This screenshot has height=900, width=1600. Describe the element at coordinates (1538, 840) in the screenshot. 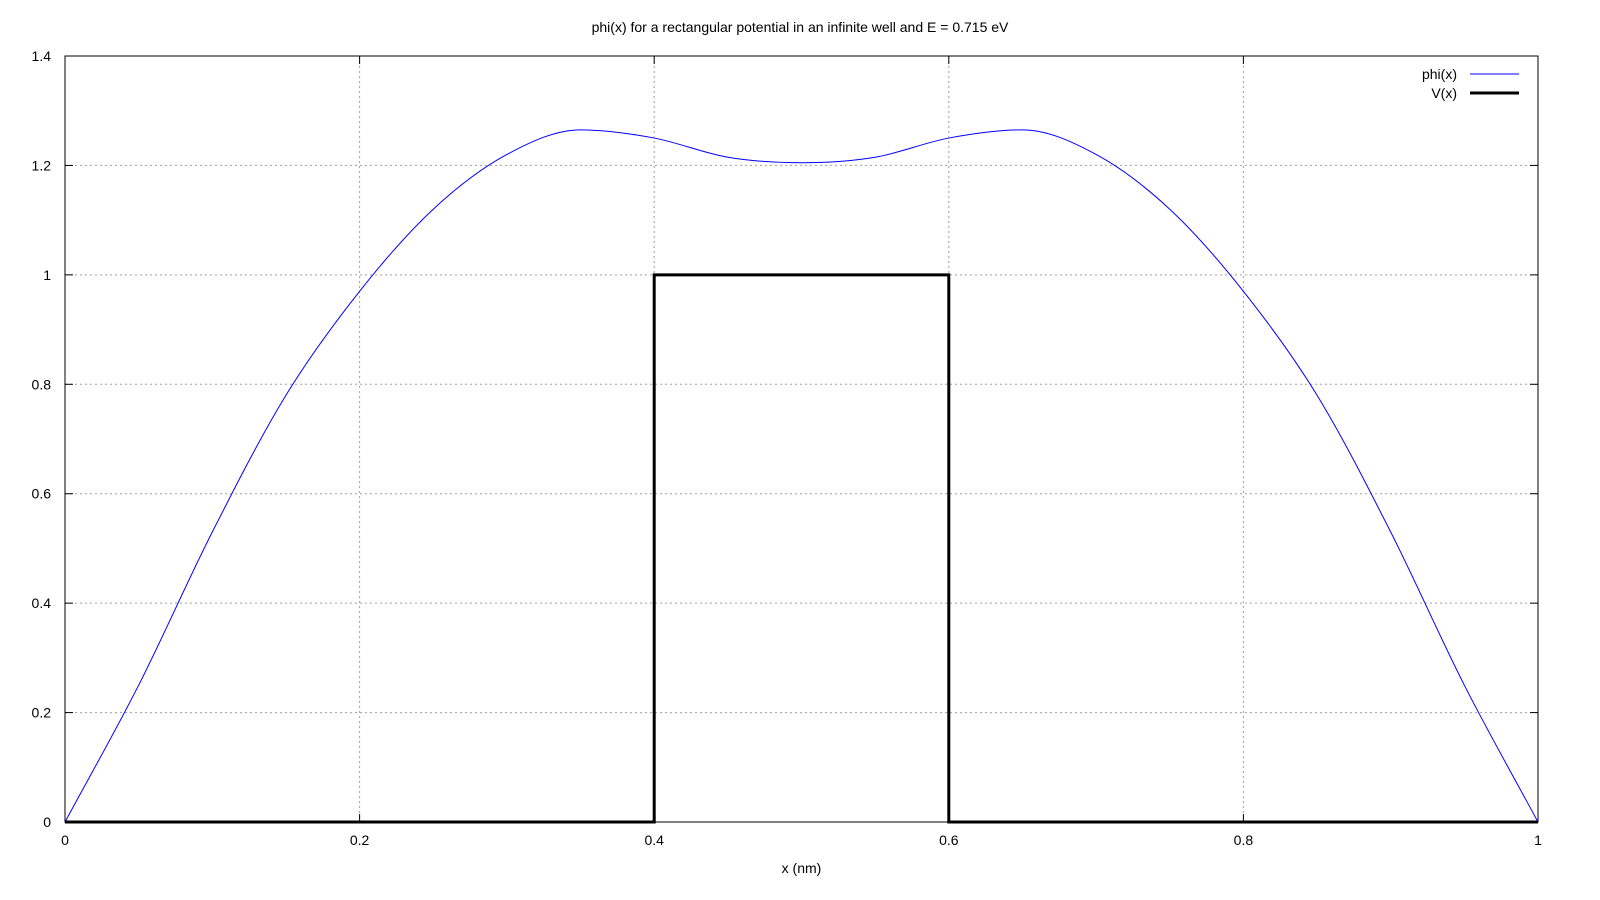

I see `x-tick-label: 1` at that location.